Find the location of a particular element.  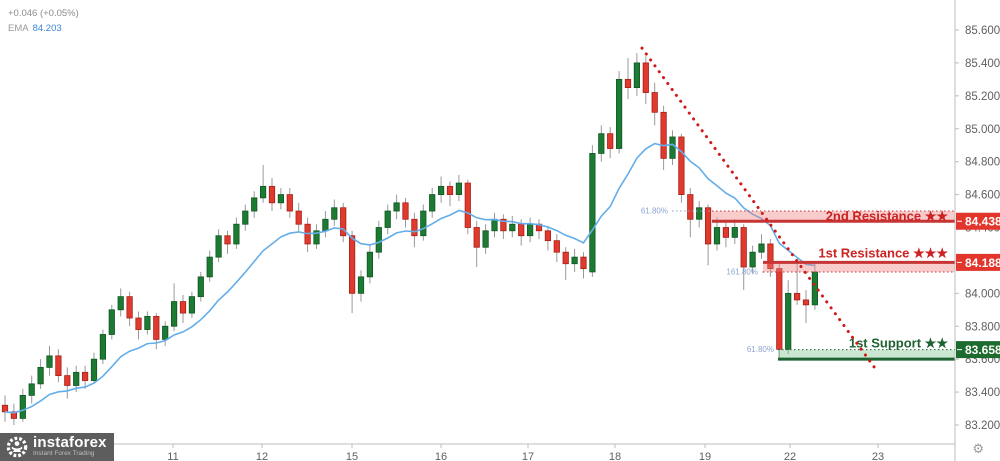

resistance-zone: 2nd Resistance ★★ 61.80% is located at coordinates (798, 215).